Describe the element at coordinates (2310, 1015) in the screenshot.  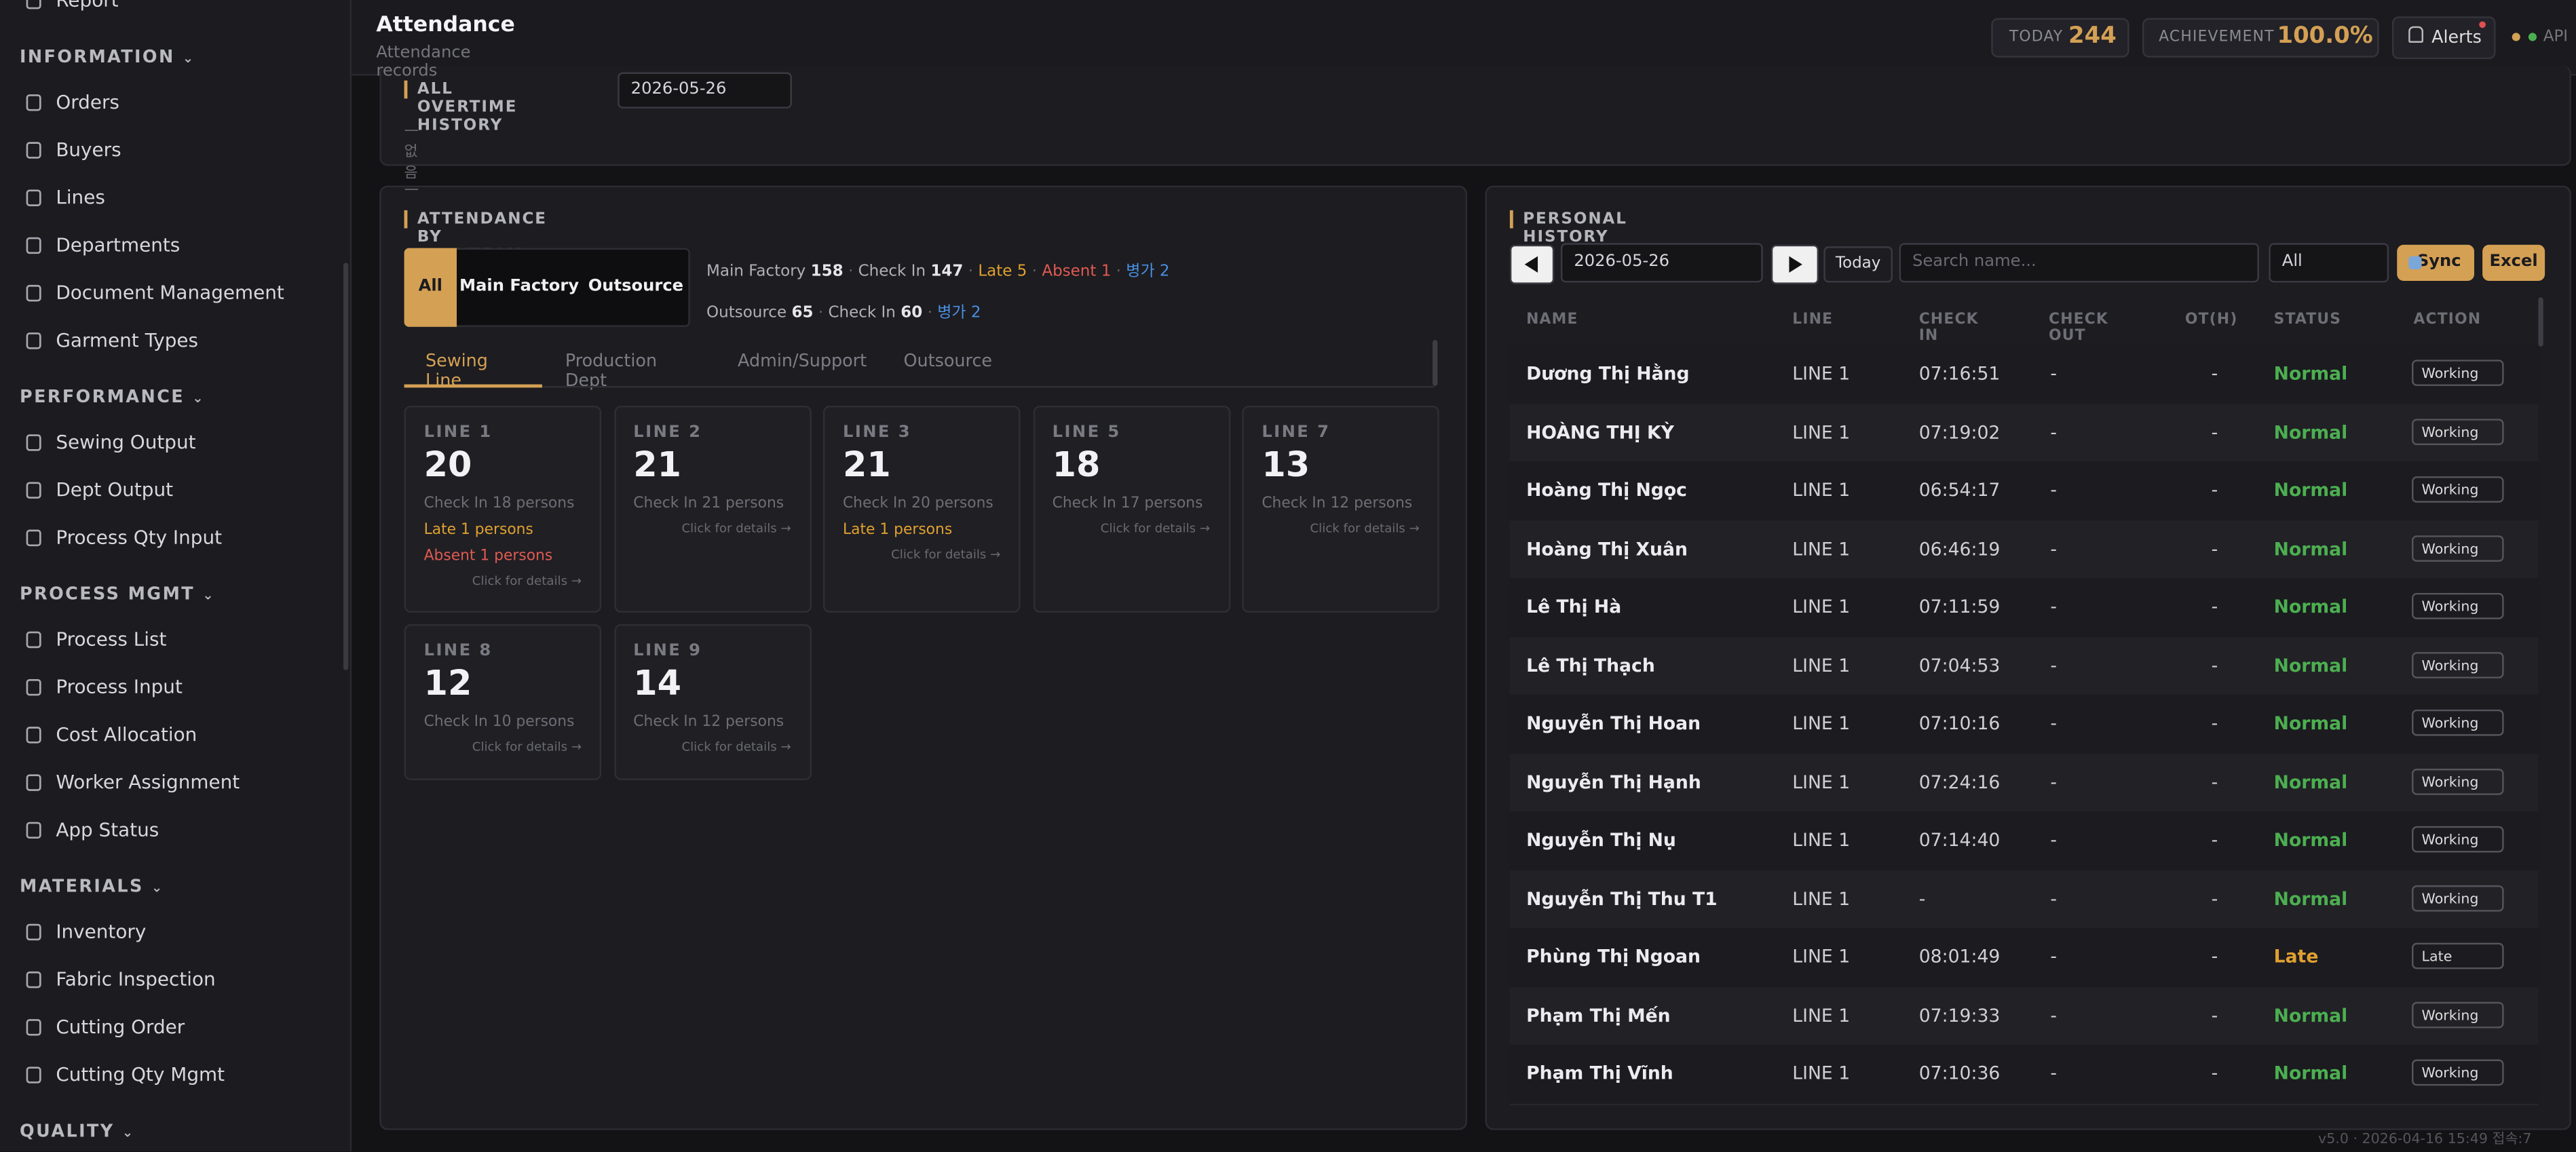
I see `table-cell: Normal` at that location.